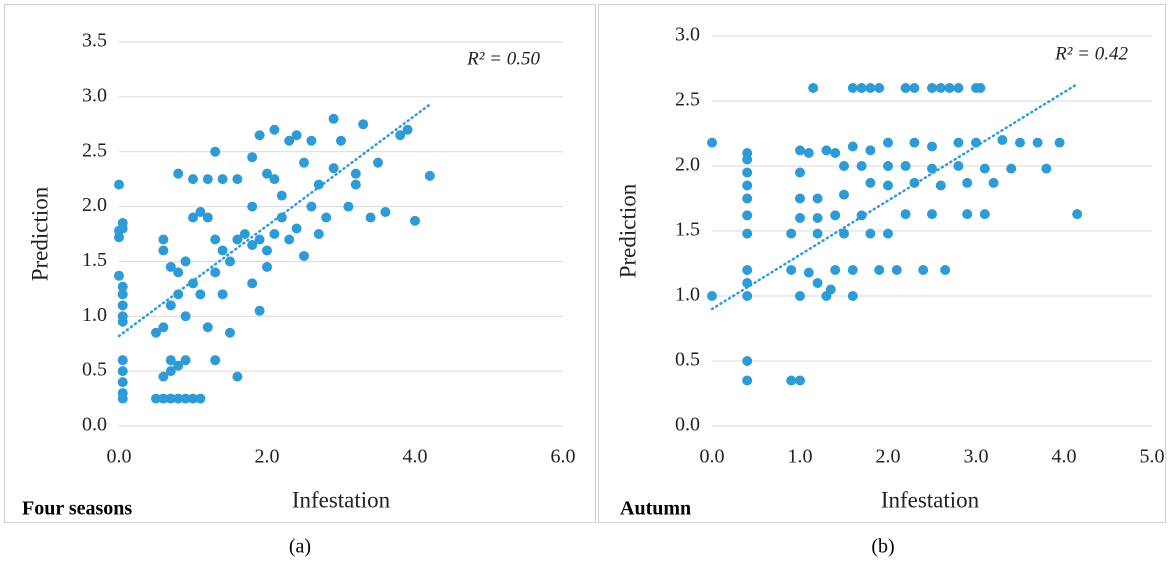 The width and height of the screenshot is (1169, 562). What do you see at coordinates (94, 41) in the screenshot?
I see `y-tick-label: 3.5` at bounding box center [94, 41].